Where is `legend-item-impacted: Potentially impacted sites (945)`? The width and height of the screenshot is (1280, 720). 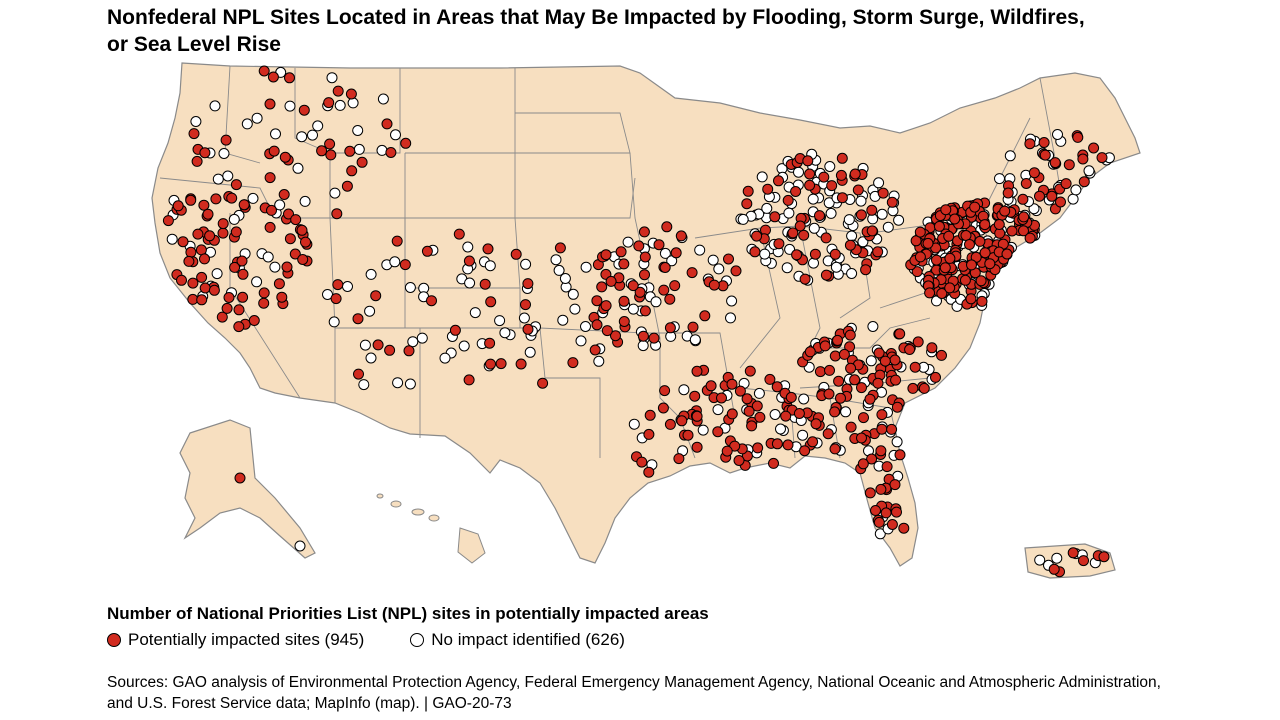
legend-item-impacted: Potentially impacted sites (945) is located at coordinates (235, 640).